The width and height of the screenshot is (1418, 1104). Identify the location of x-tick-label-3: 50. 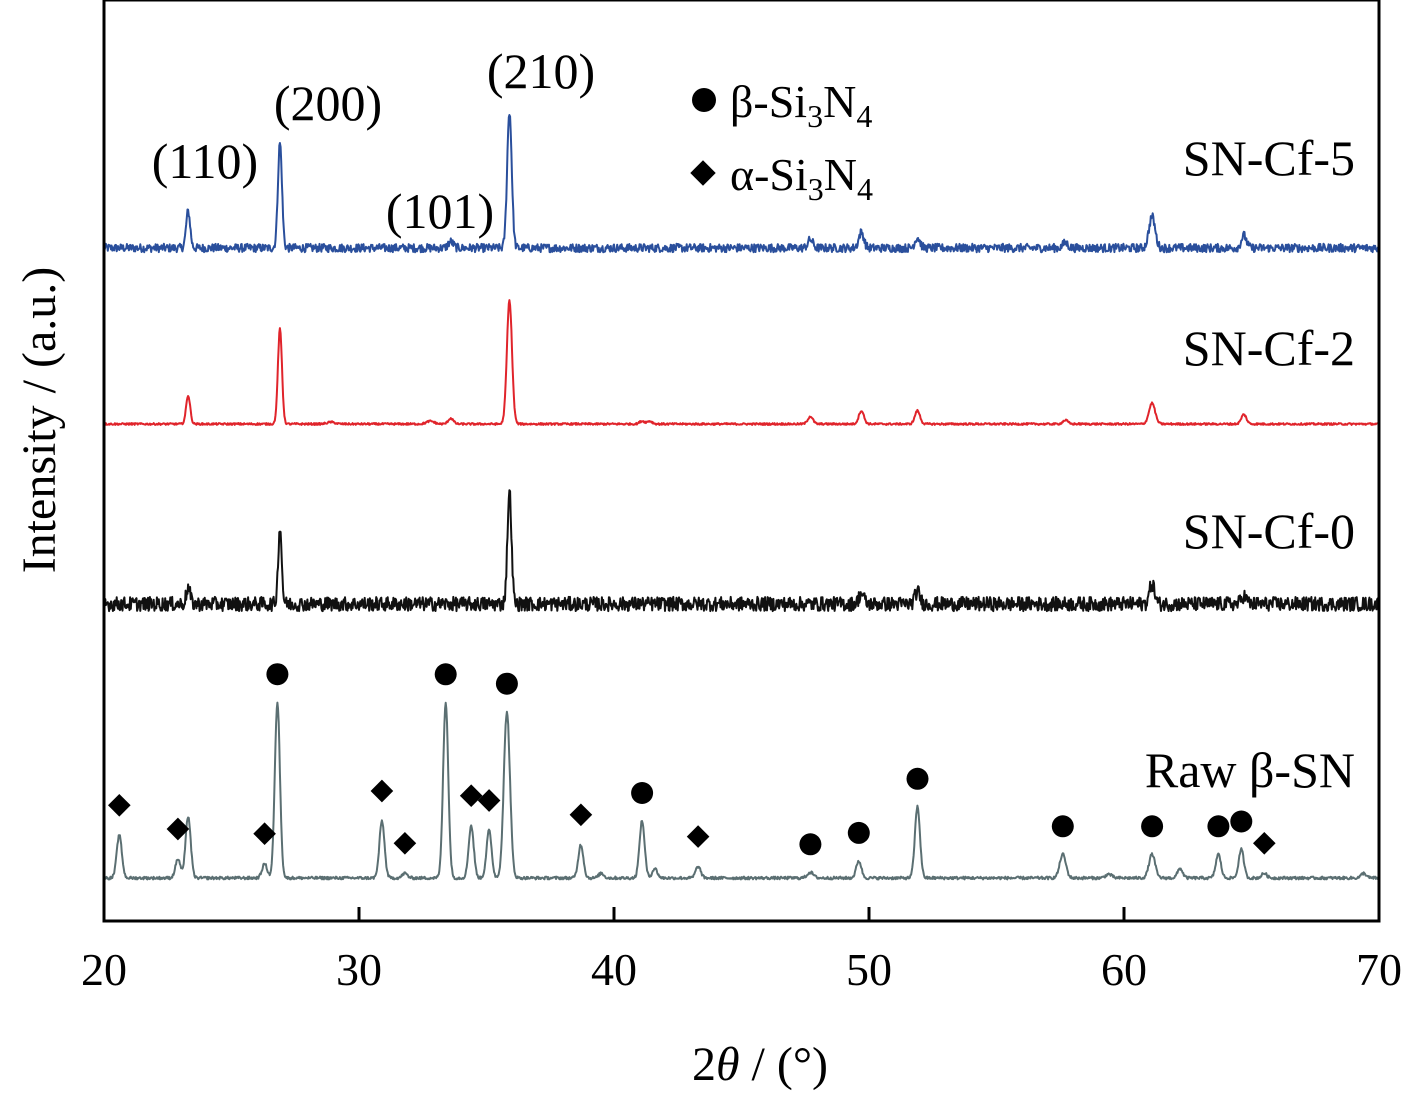
(869, 969).